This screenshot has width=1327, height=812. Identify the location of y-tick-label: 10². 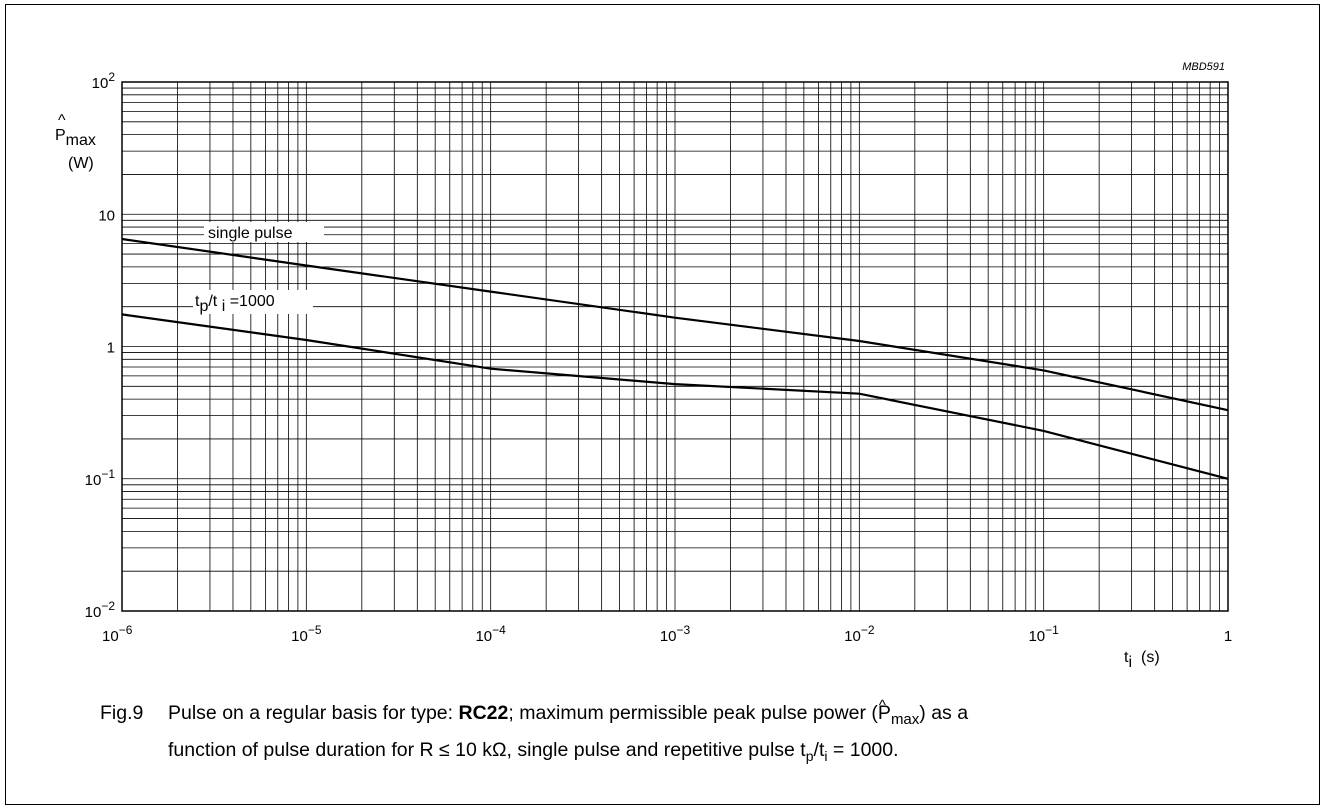
(104, 81).